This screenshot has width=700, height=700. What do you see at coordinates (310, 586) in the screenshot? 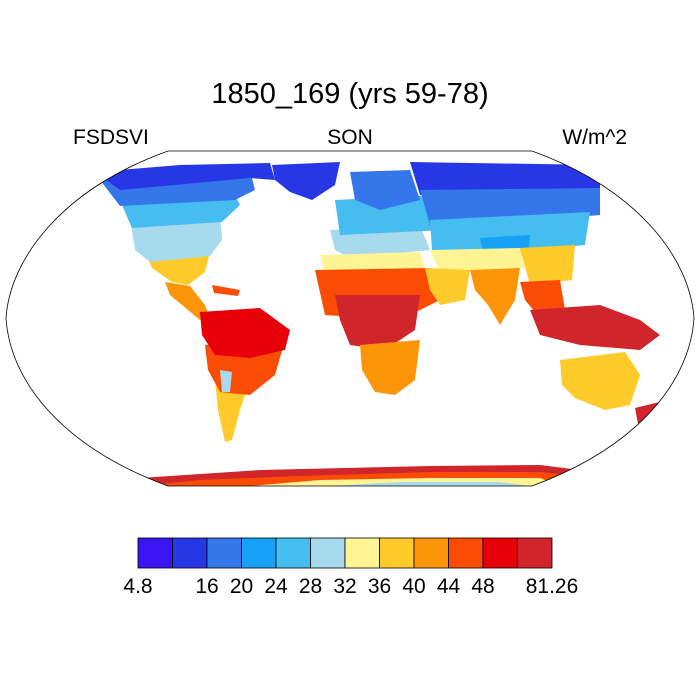
I see `colorbar-tick-label: 28` at bounding box center [310, 586].